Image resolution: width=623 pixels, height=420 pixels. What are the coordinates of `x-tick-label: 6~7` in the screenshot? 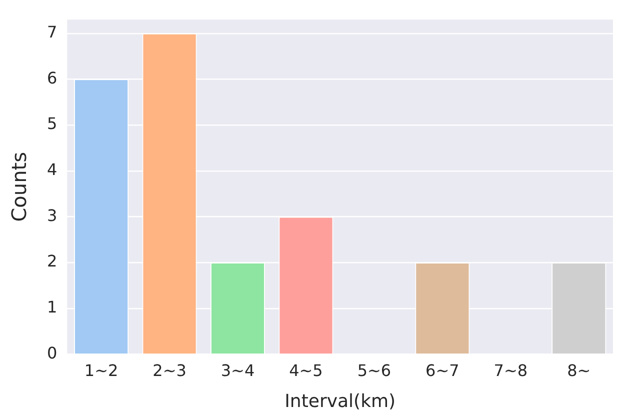 It's located at (443, 370).